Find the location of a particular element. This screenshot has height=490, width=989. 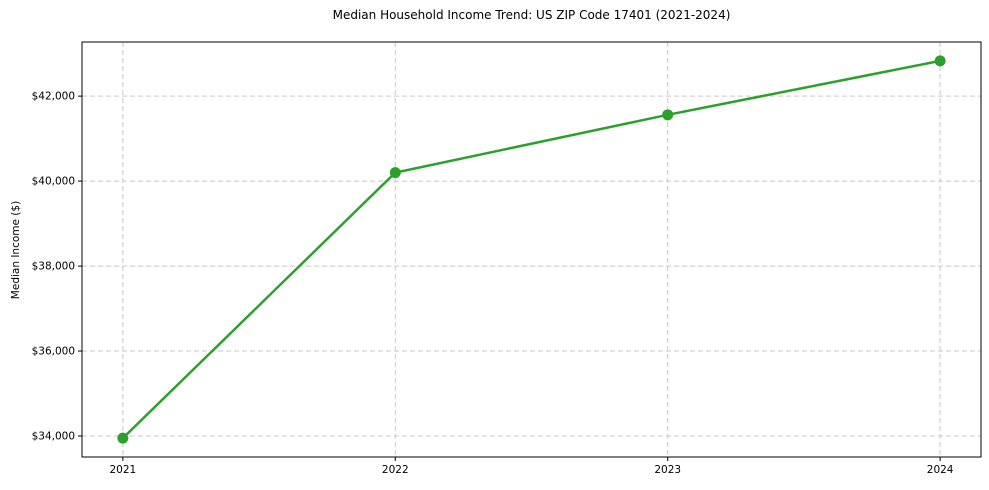

y-tick-label: $38,000 is located at coordinates (53, 267).